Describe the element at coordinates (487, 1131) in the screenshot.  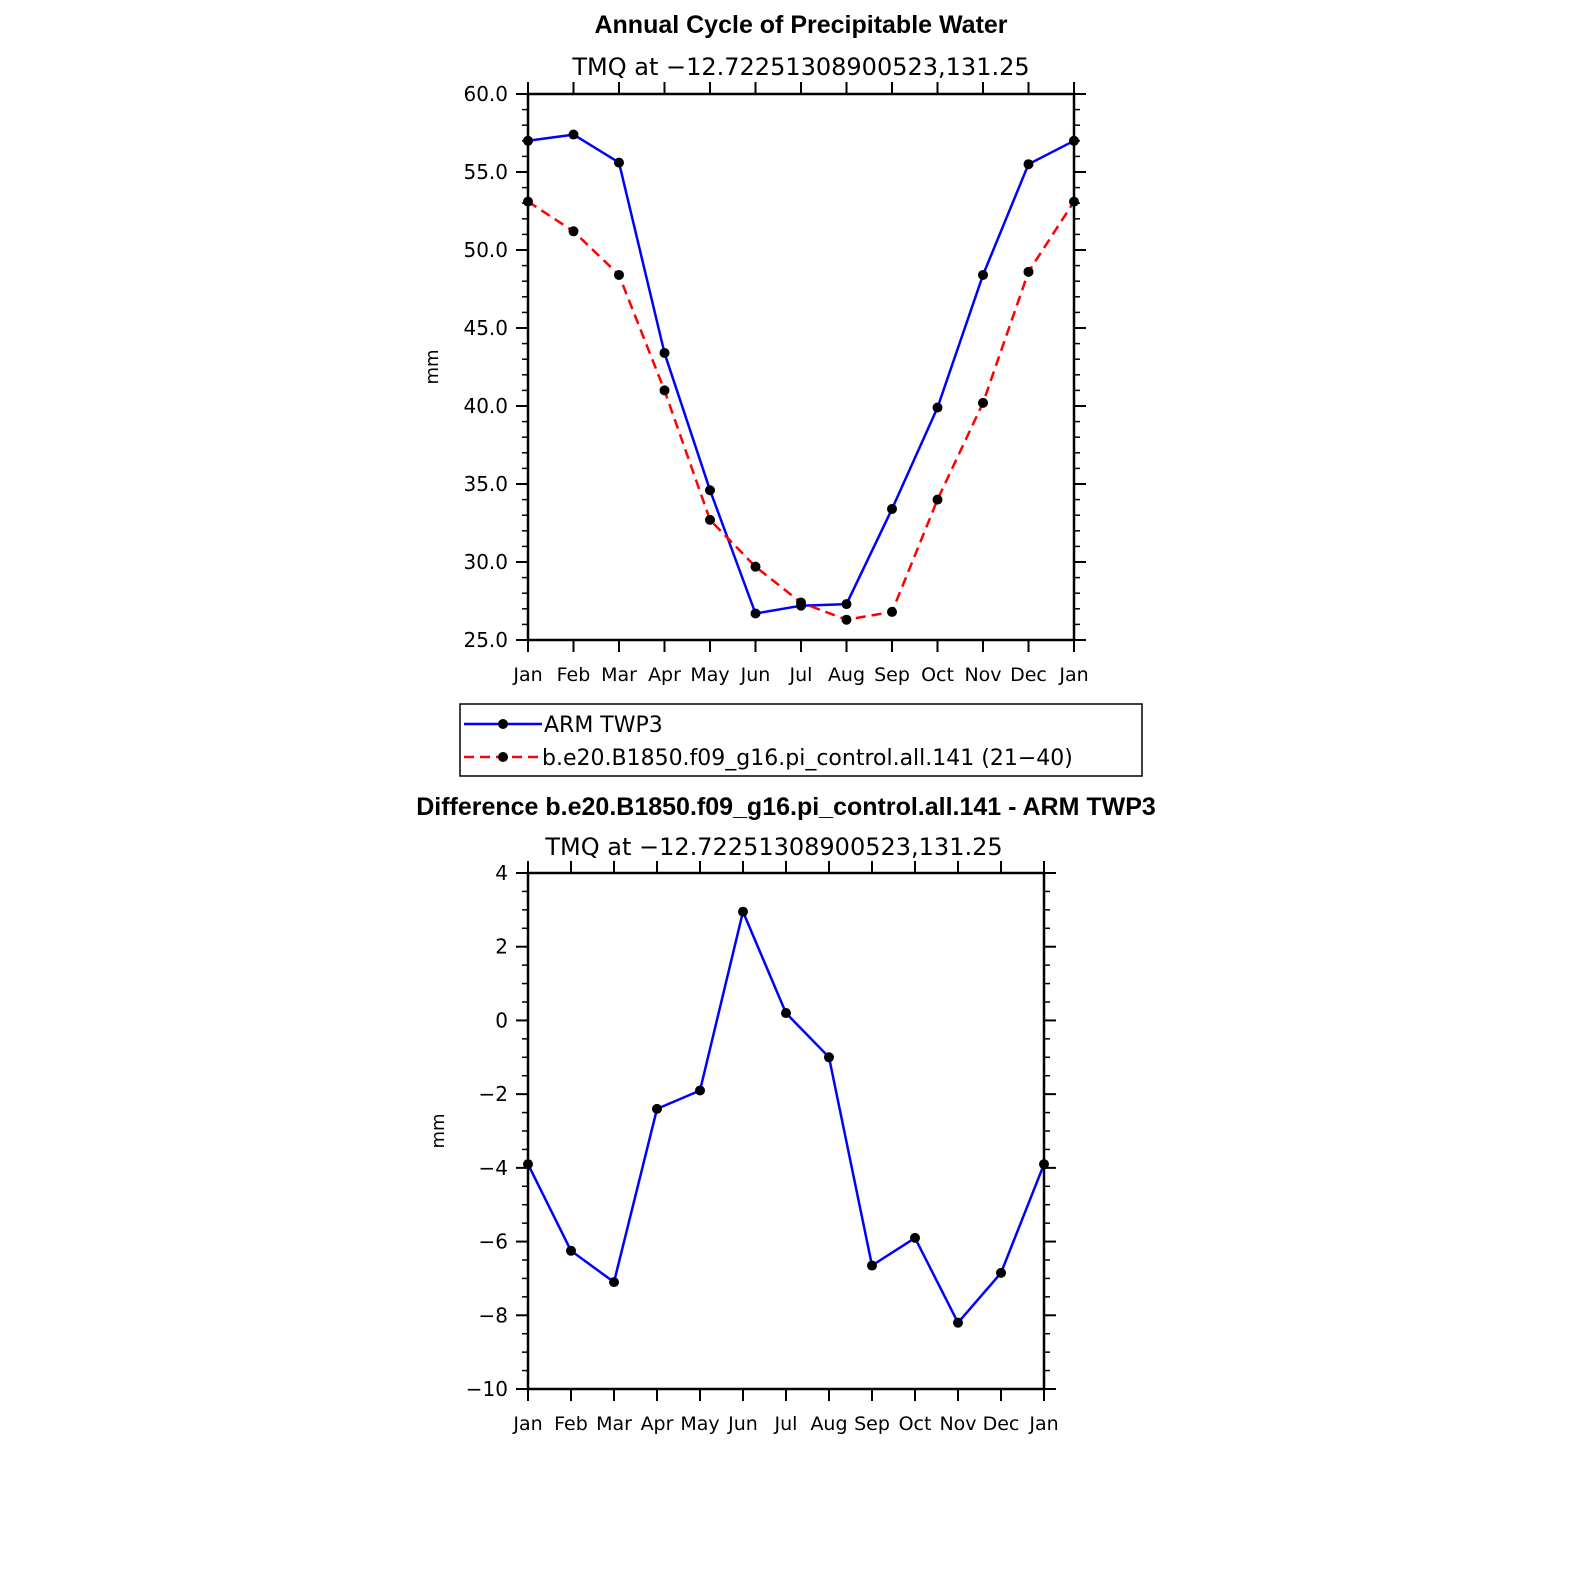
I see `y-tick-labels: −10 −8 −6 −4 −2 0 2 4` at that location.